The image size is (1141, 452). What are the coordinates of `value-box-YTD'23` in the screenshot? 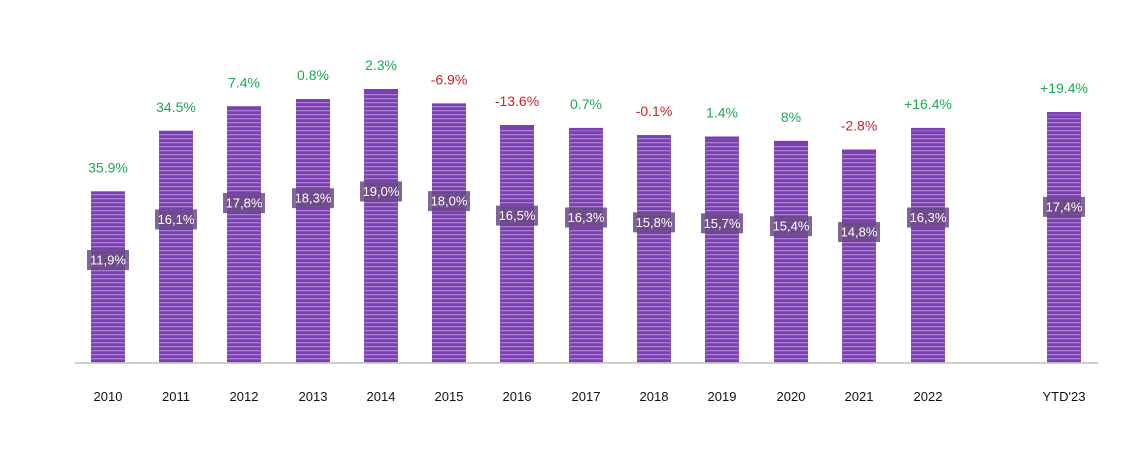 It's located at (1064, 206).